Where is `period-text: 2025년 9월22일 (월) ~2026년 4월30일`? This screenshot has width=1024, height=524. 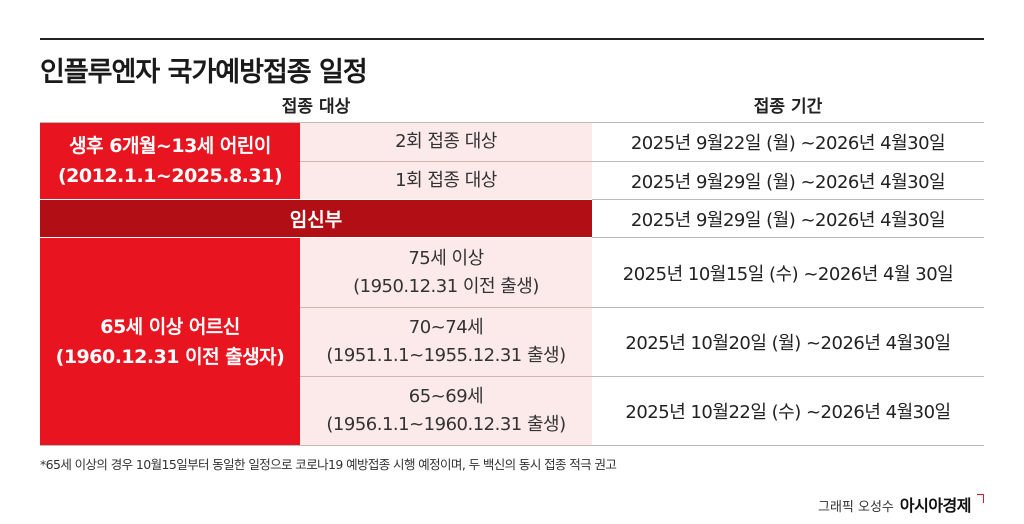 period-text: 2025년 9월22일 (월) ~2026년 4월30일 is located at coordinates (788, 143).